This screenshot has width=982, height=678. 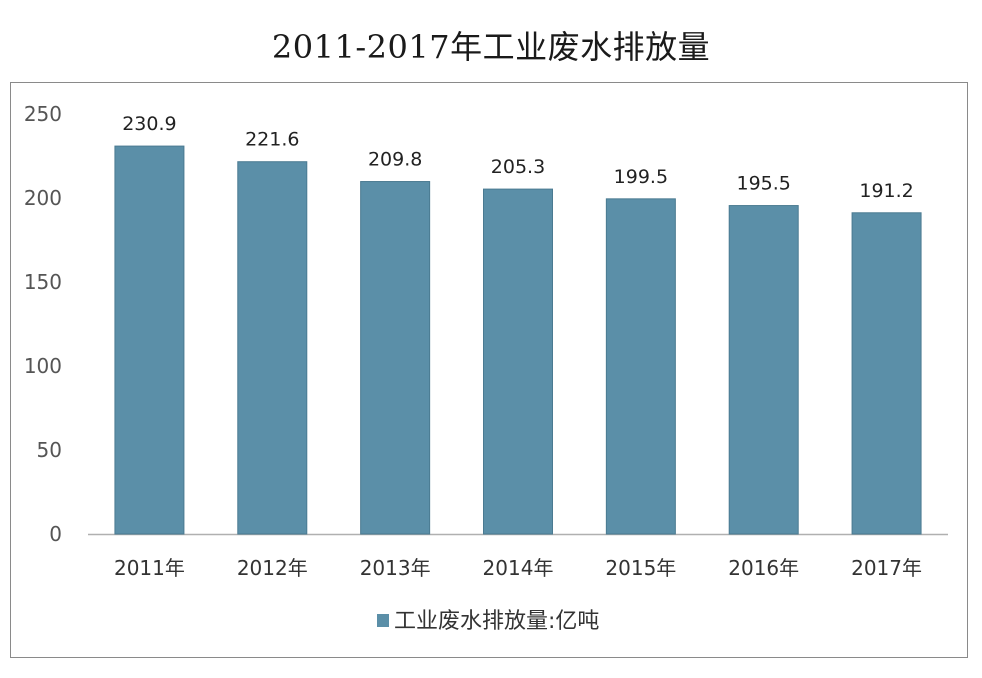 I want to click on x-tick-label: 2013年, so click(x=395, y=568).